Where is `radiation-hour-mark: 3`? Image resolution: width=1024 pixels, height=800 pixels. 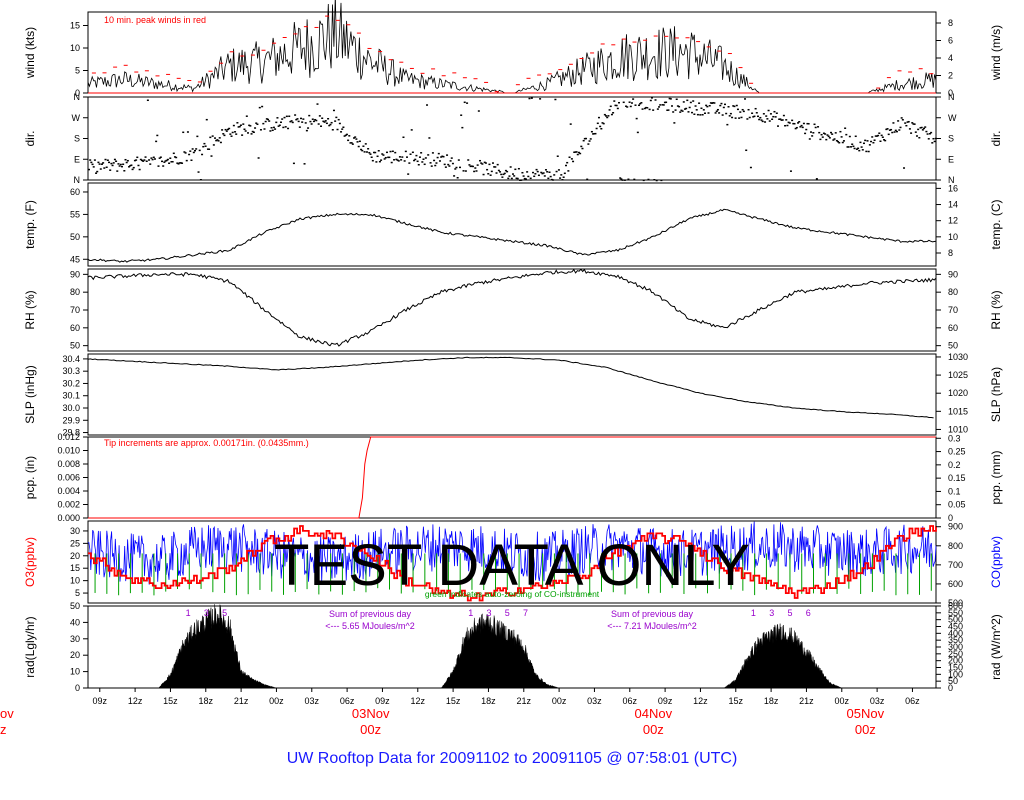
radiation-hour-mark: 3 is located at coordinates (771, 613).